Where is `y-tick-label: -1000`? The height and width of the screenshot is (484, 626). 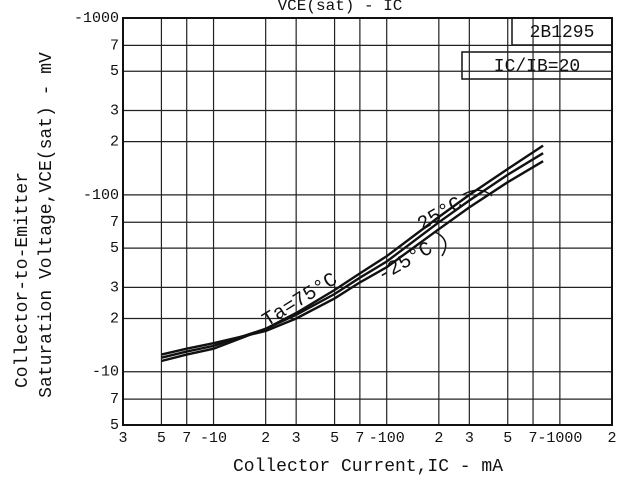 y-tick-label: -1000 is located at coordinates (96, 18).